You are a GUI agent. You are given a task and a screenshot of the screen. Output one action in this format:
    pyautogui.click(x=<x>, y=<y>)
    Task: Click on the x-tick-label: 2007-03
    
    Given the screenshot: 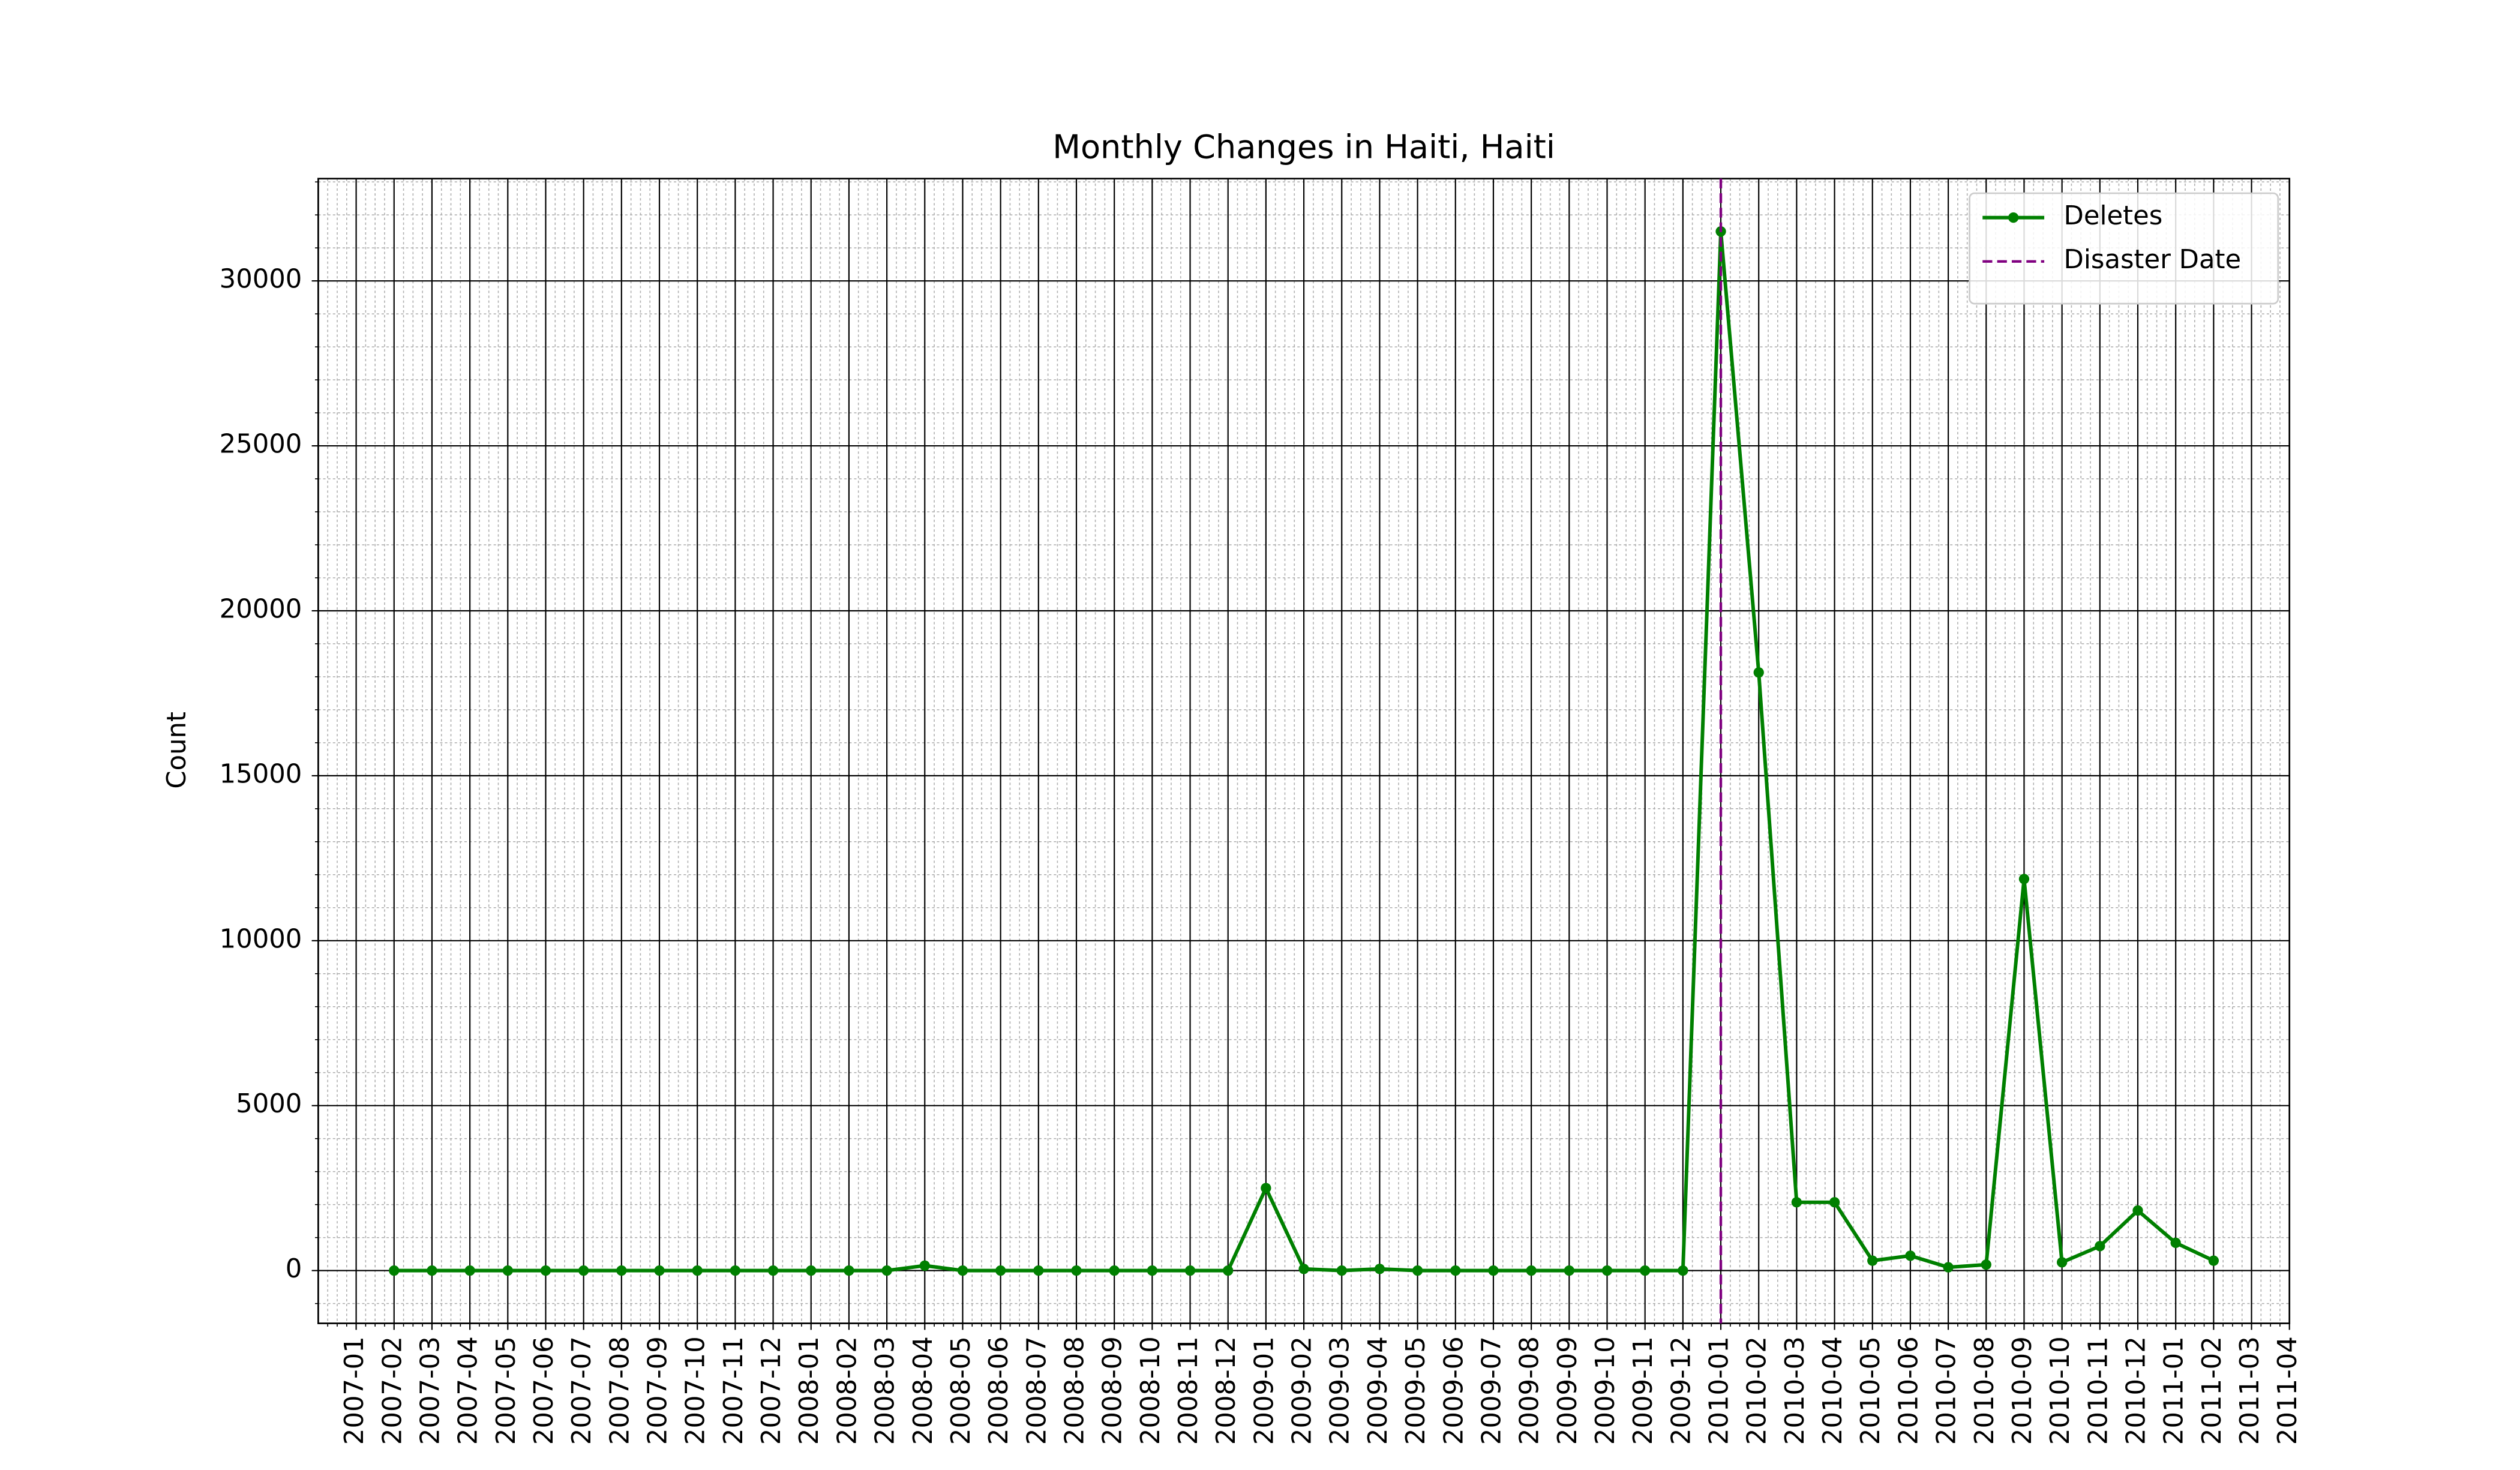 What is the action you would take?
    pyautogui.click(x=430, y=1390)
    